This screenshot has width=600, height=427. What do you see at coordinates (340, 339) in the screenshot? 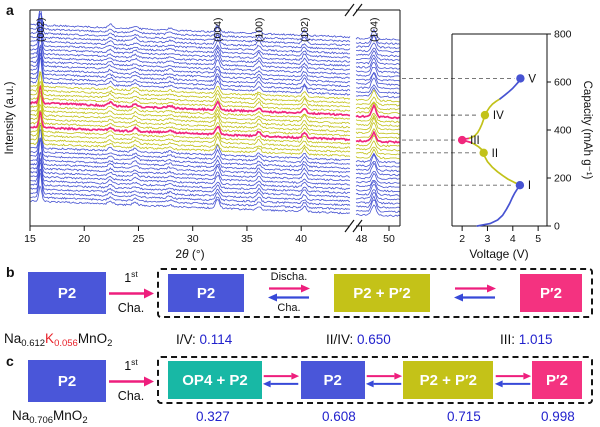
I see `ratio-label: II/IV:` at bounding box center [340, 339].